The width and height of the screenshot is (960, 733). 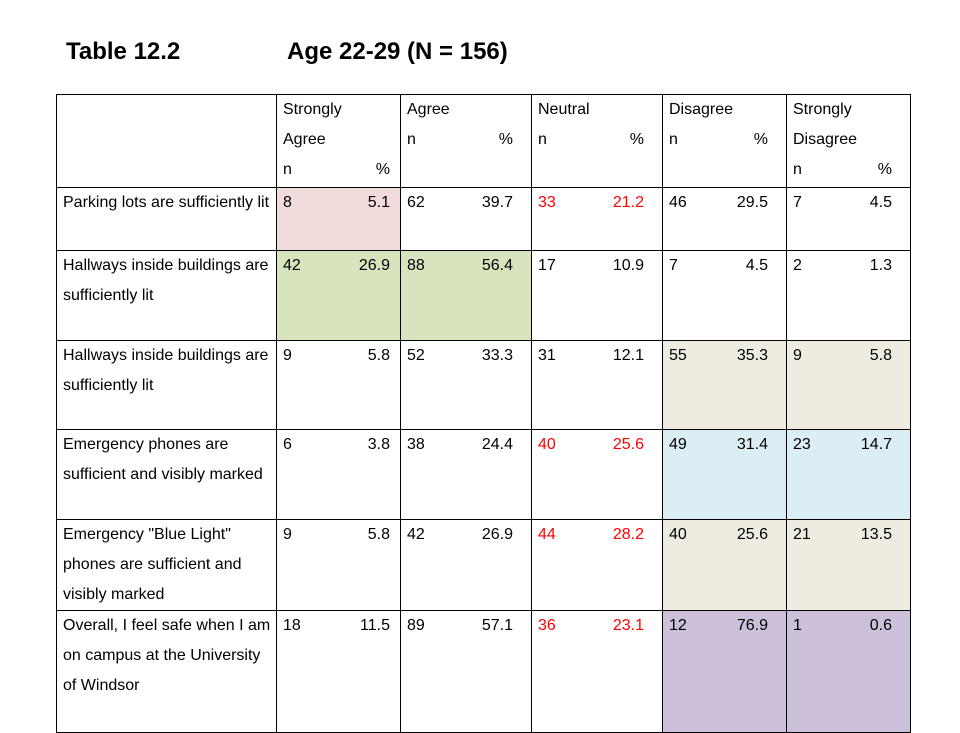 I want to click on data-cell: 31 12.1, so click(x=597, y=385).